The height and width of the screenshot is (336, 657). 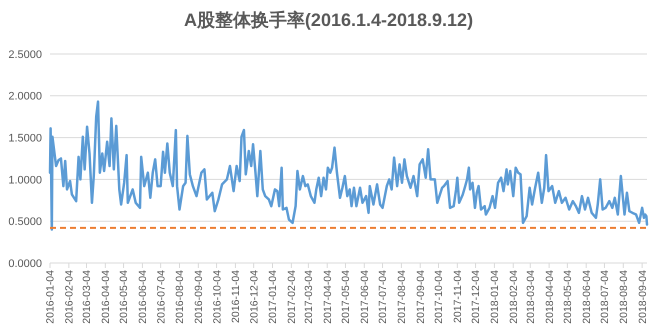 What do you see at coordinates (530, 297) in the screenshot?
I see `x-tick-label: 2018-03-04` at bounding box center [530, 297].